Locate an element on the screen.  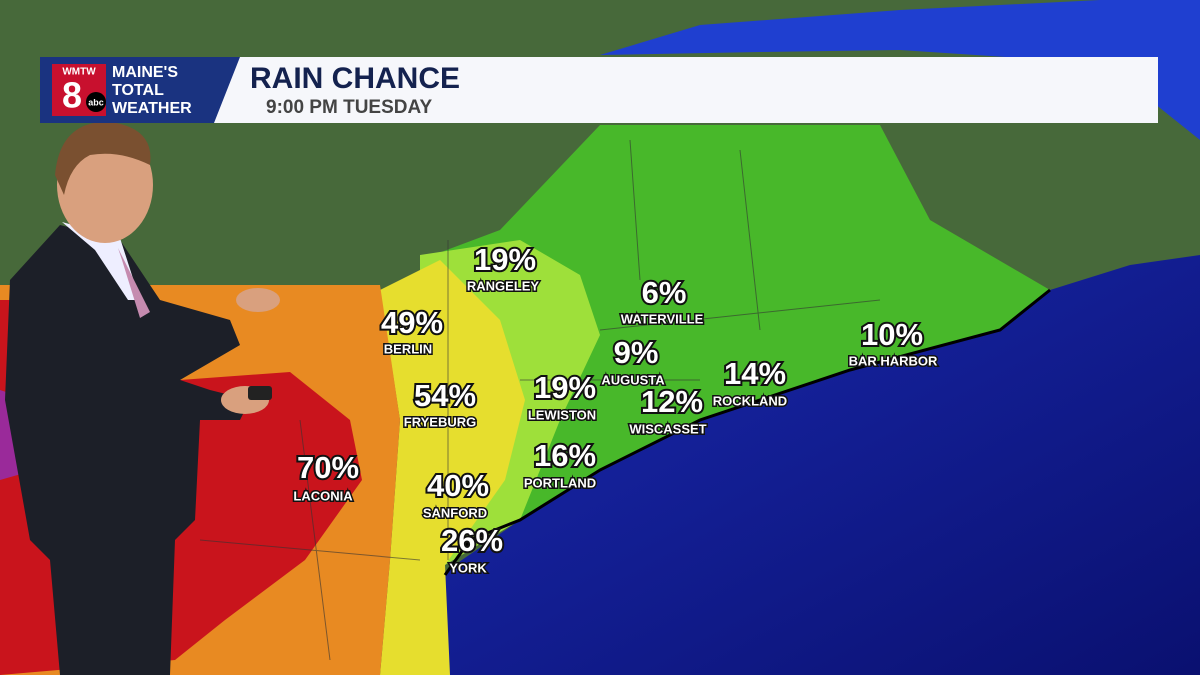
city-name: FRYEBURG is located at coordinates (440, 421).